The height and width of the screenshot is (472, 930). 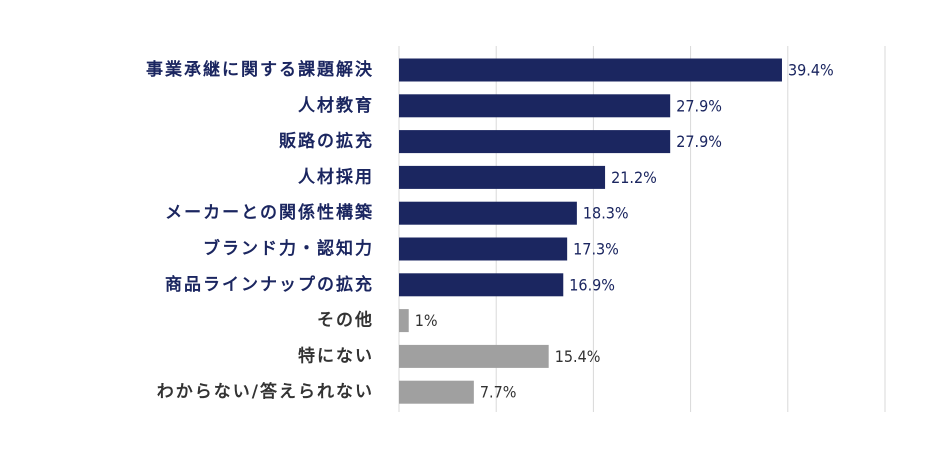 I want to click on category-label: 事業承継に関する課題解決, so click(x=260, y=69).